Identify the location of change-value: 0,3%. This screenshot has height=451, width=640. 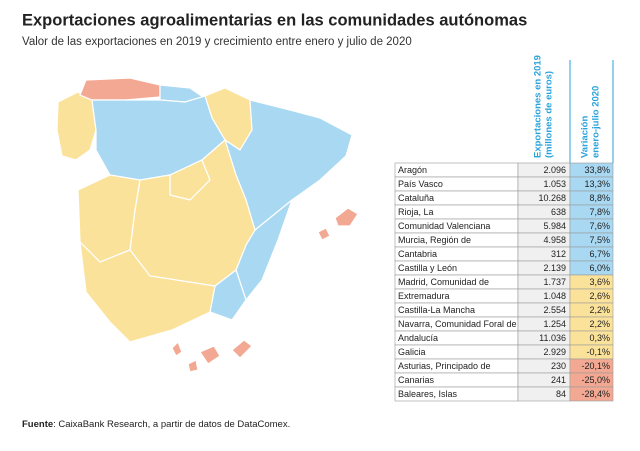
(599, 338).